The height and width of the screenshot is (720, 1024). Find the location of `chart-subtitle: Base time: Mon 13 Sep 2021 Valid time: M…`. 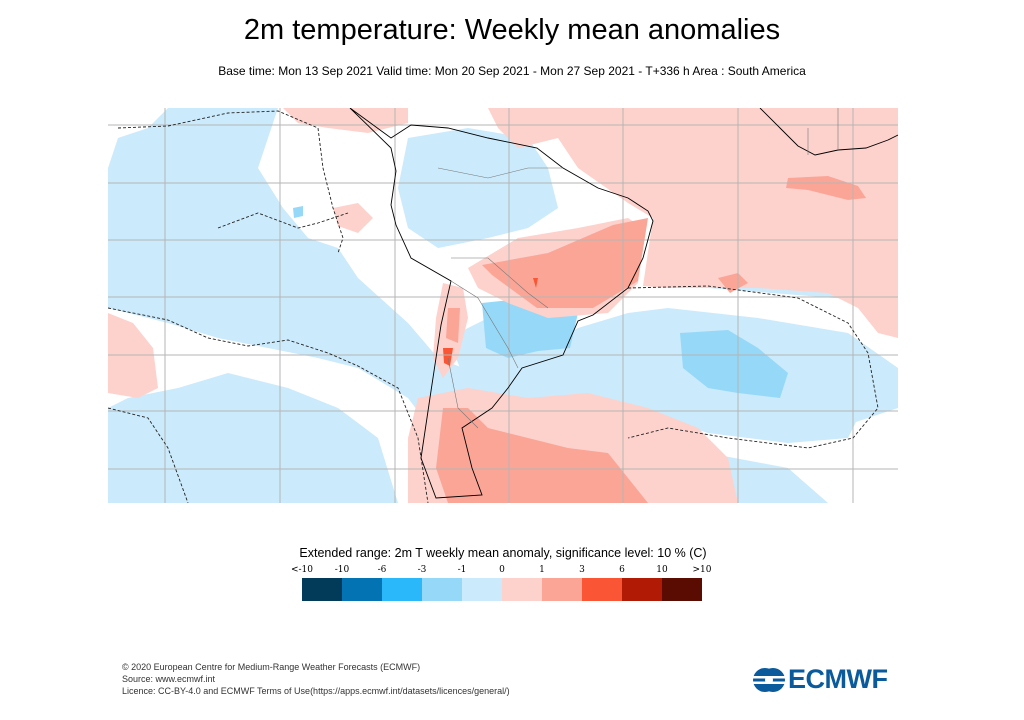

chart-subtitle: Base time: Mon 13 Sep 2021 Valid time: M… is located at coordinates (512, 71).